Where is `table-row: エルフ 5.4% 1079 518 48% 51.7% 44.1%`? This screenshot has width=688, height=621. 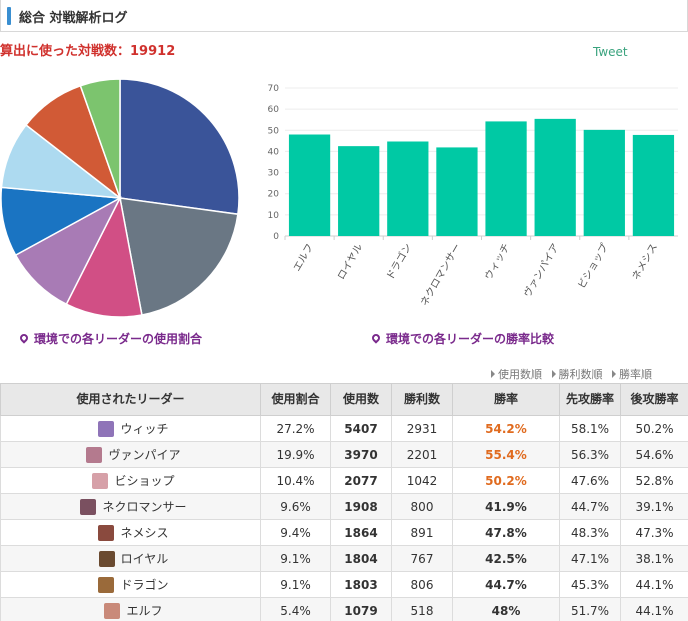 table-row: エルフ 5.4% 1079 518 48% 51.7% 44.1% is located at coordinates (344, 609).